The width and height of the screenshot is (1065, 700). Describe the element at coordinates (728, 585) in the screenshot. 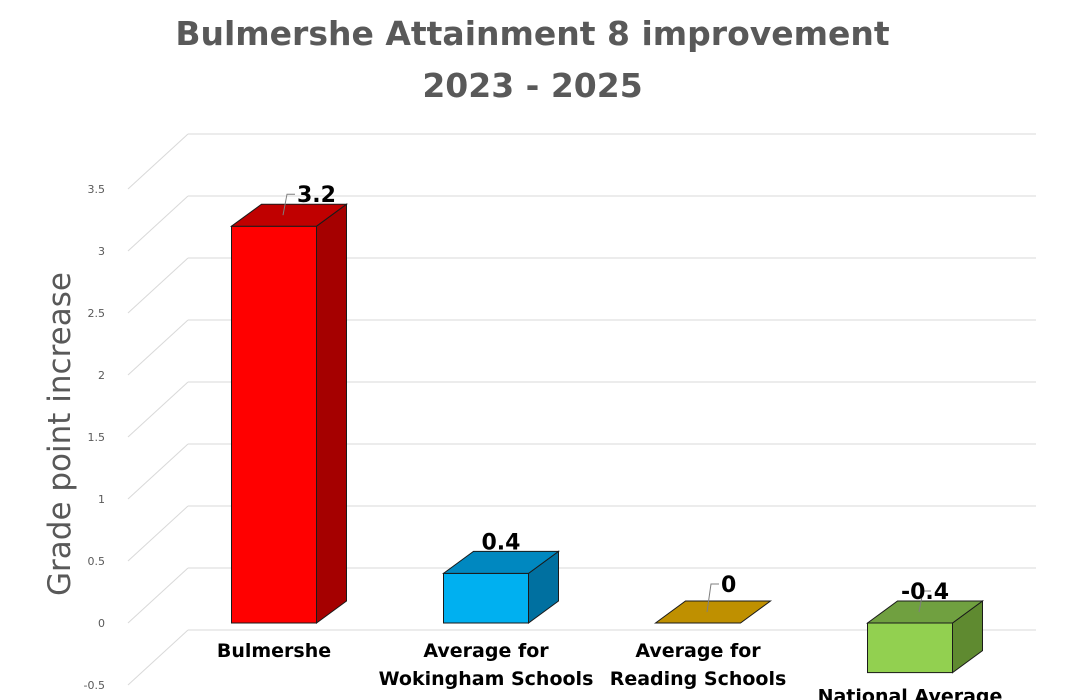

I see `data-label: 0` at that location.